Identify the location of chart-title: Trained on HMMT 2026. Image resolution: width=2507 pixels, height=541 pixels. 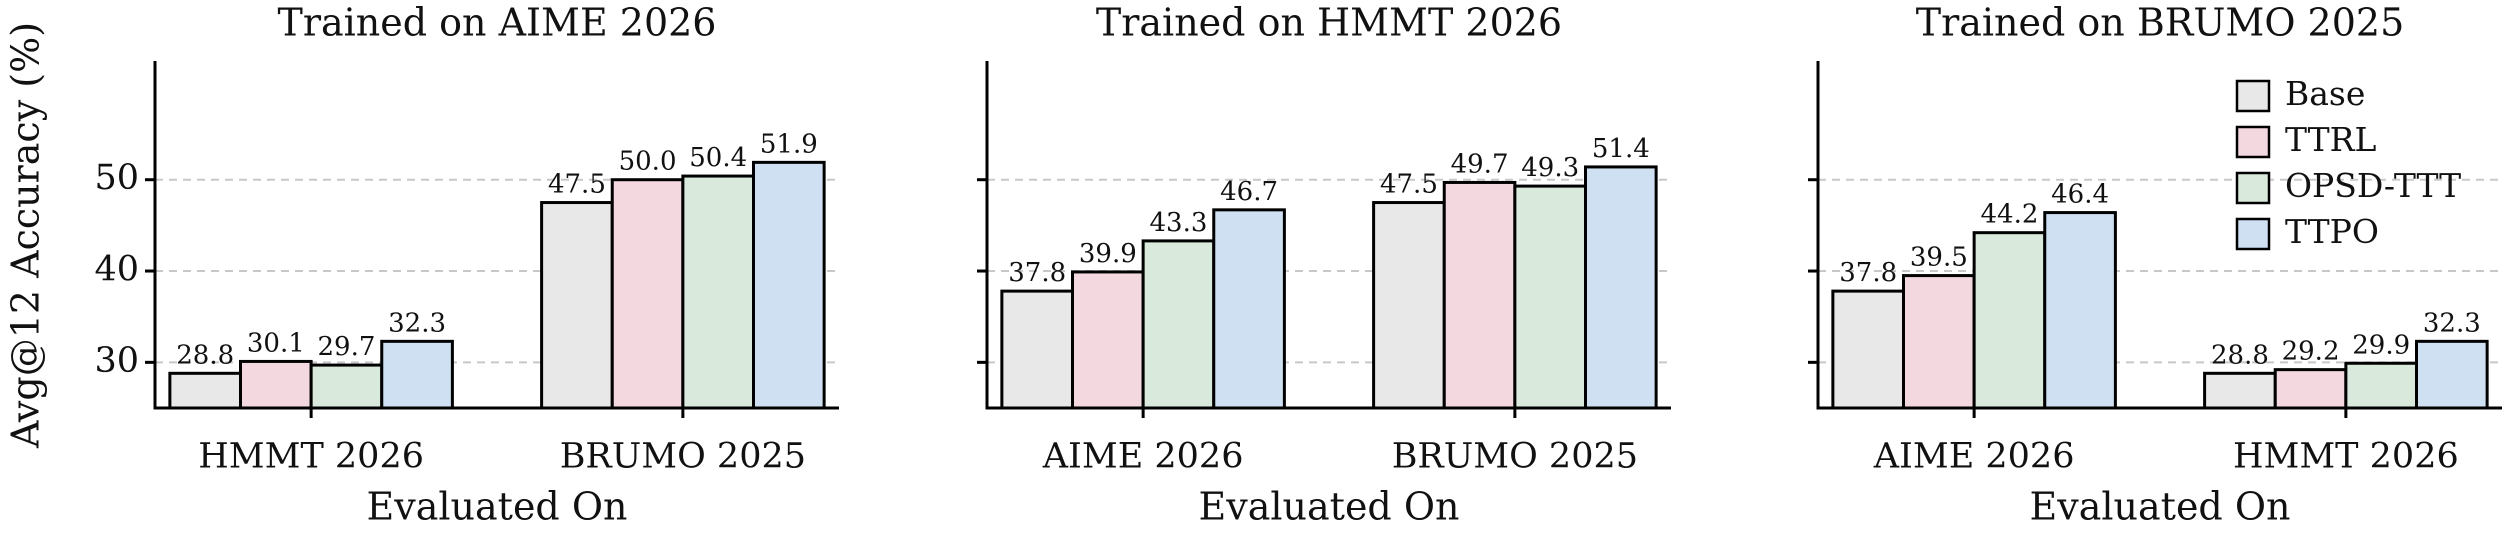
(1329, 23).